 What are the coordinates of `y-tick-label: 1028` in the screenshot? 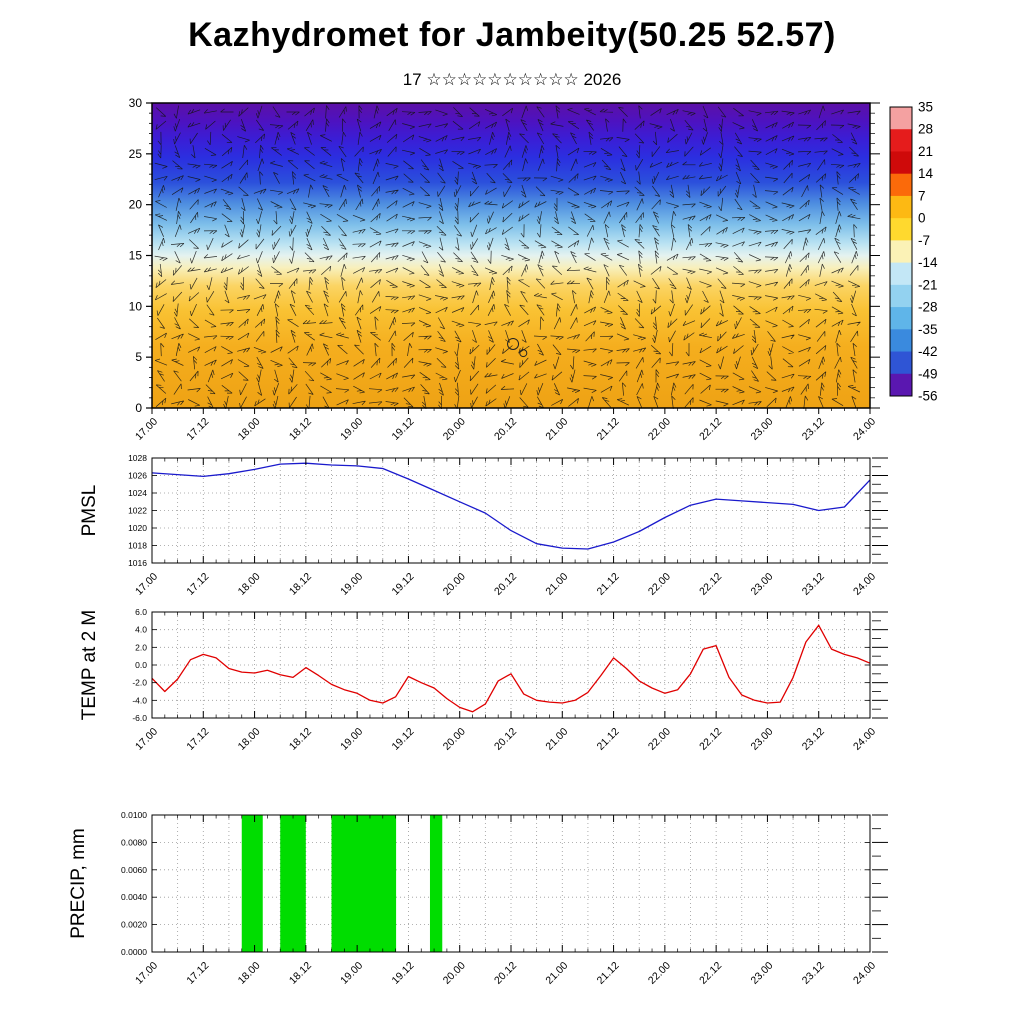 It's located at (137, 458).